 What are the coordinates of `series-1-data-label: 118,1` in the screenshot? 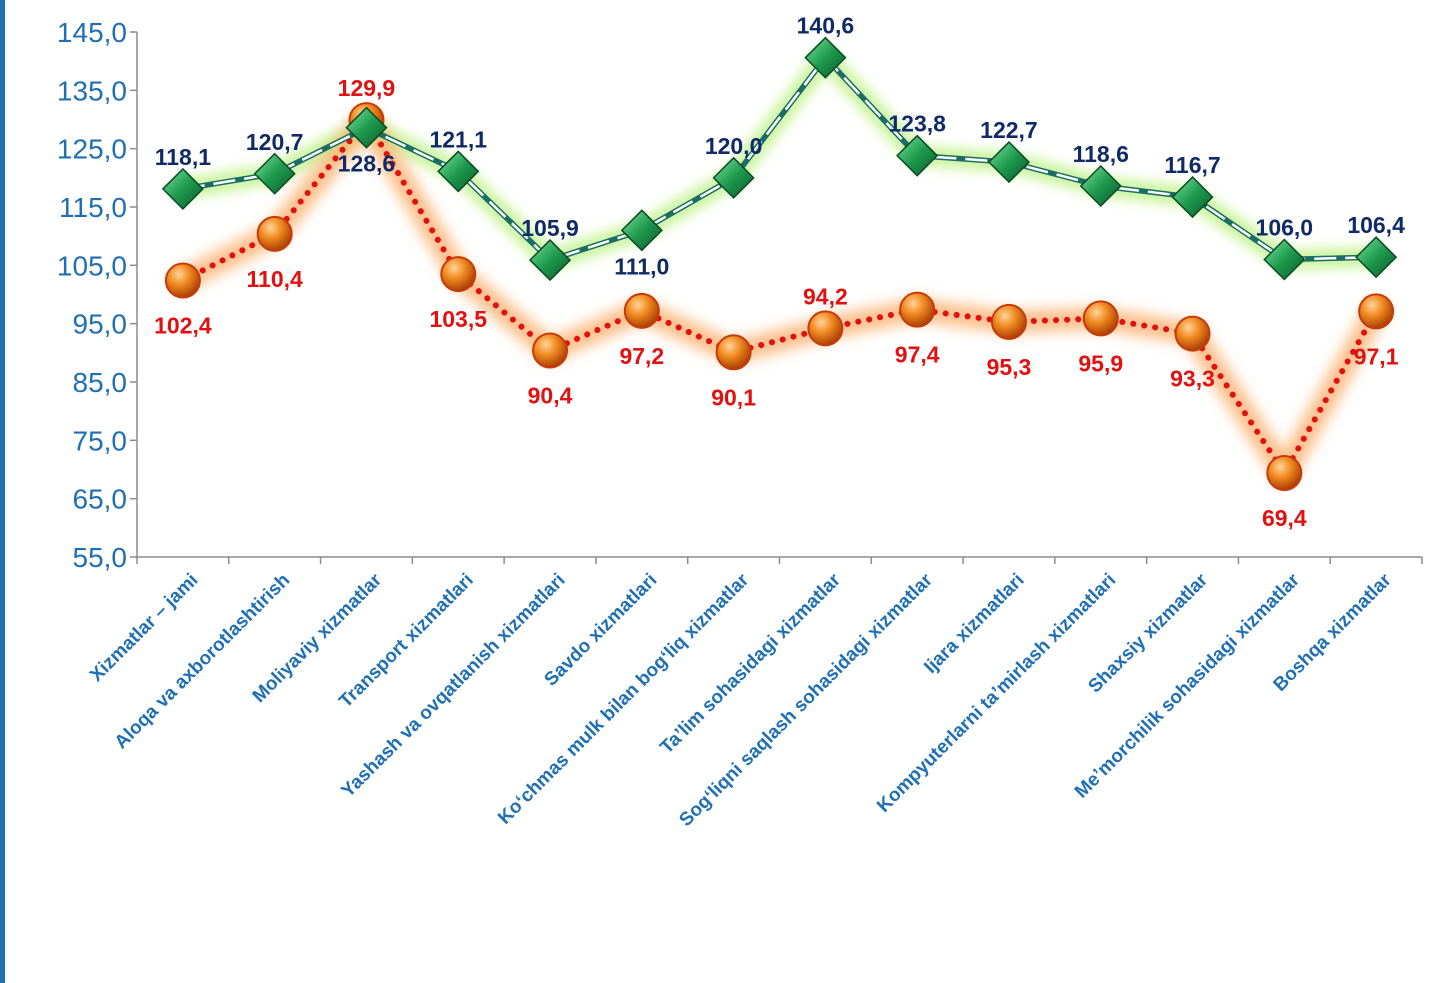 It's located at (183, 157).